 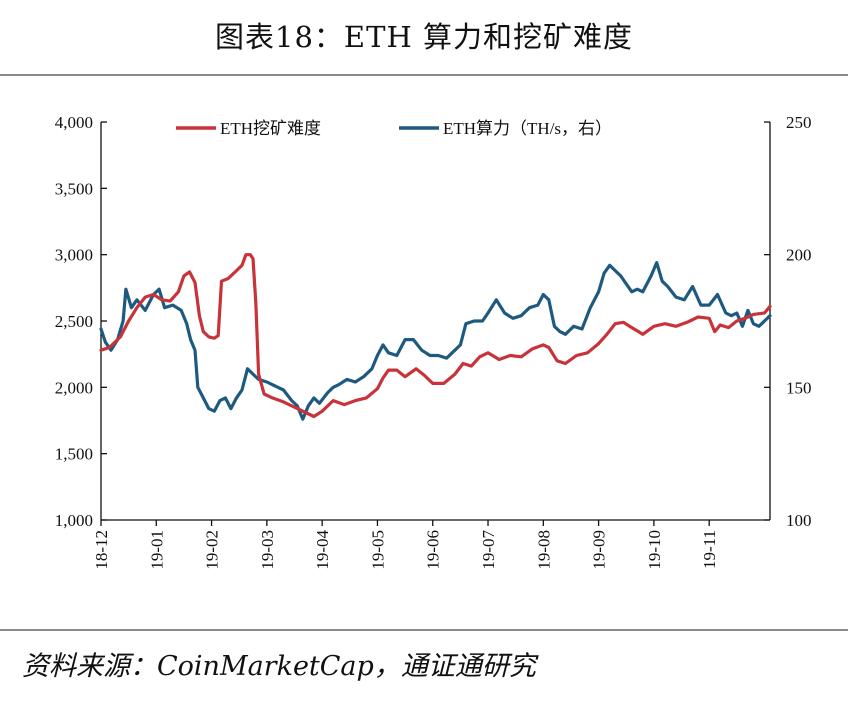 What do you see at coordinates (270, 128) in the screenshot?
I see `legend-label-difficulty-line: ETH挖矿难度` at bounding box center [270, 128].